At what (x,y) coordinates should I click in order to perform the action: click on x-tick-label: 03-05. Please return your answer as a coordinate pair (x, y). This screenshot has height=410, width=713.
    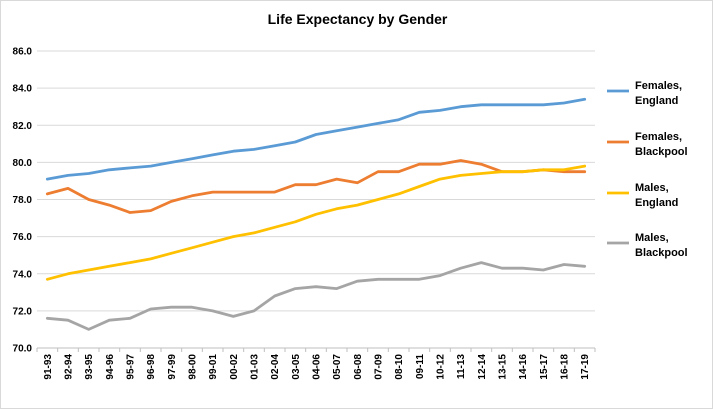
    Looking at the image, I should click on (296, 367).